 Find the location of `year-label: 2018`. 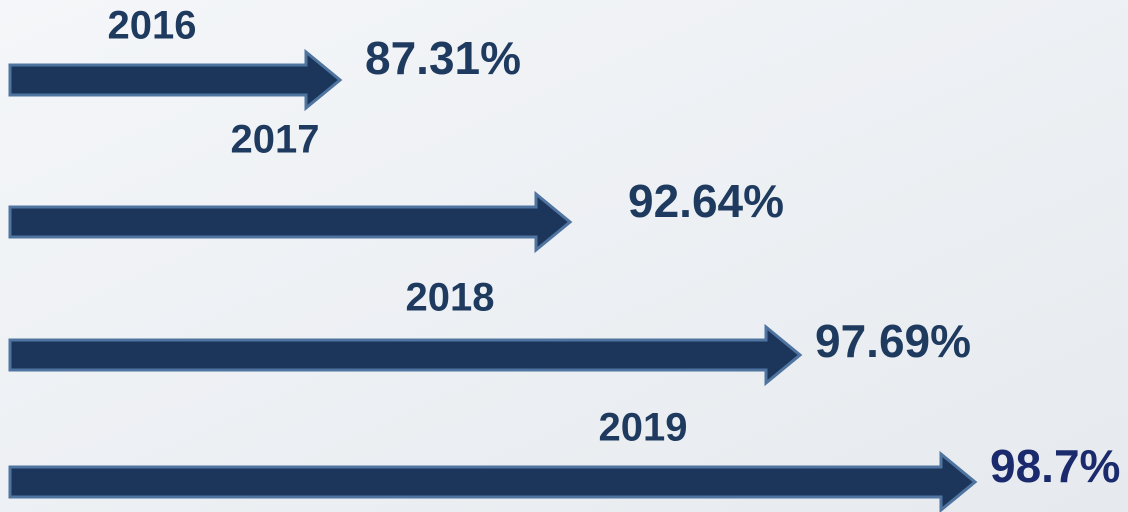

year-label: 2018 is located at coordinates (450, 298).